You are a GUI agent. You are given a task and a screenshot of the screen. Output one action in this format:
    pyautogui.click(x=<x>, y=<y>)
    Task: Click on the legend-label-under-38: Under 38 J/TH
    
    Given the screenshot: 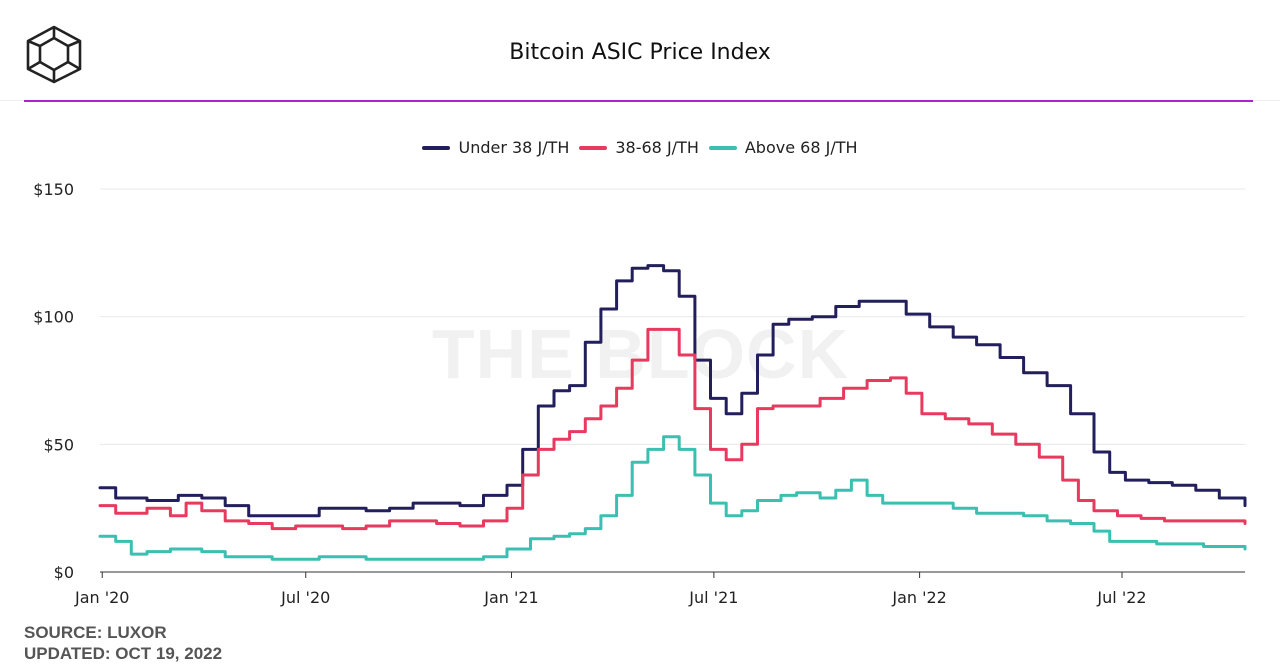 What is the action you would take?
    pyautogui.click(x=514, y=147)
    